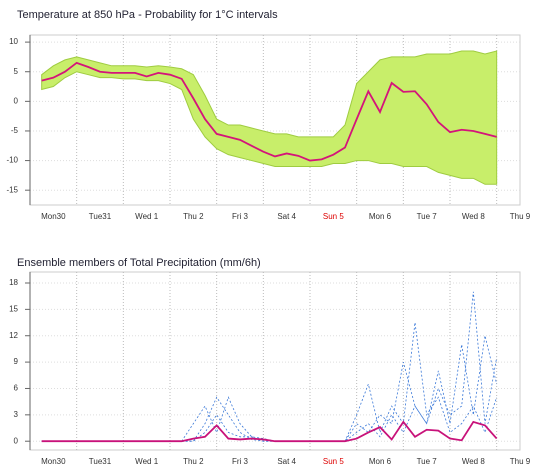 The image size is (538, 472). I want to click on y-tick-label: 12, so click(13, 335).